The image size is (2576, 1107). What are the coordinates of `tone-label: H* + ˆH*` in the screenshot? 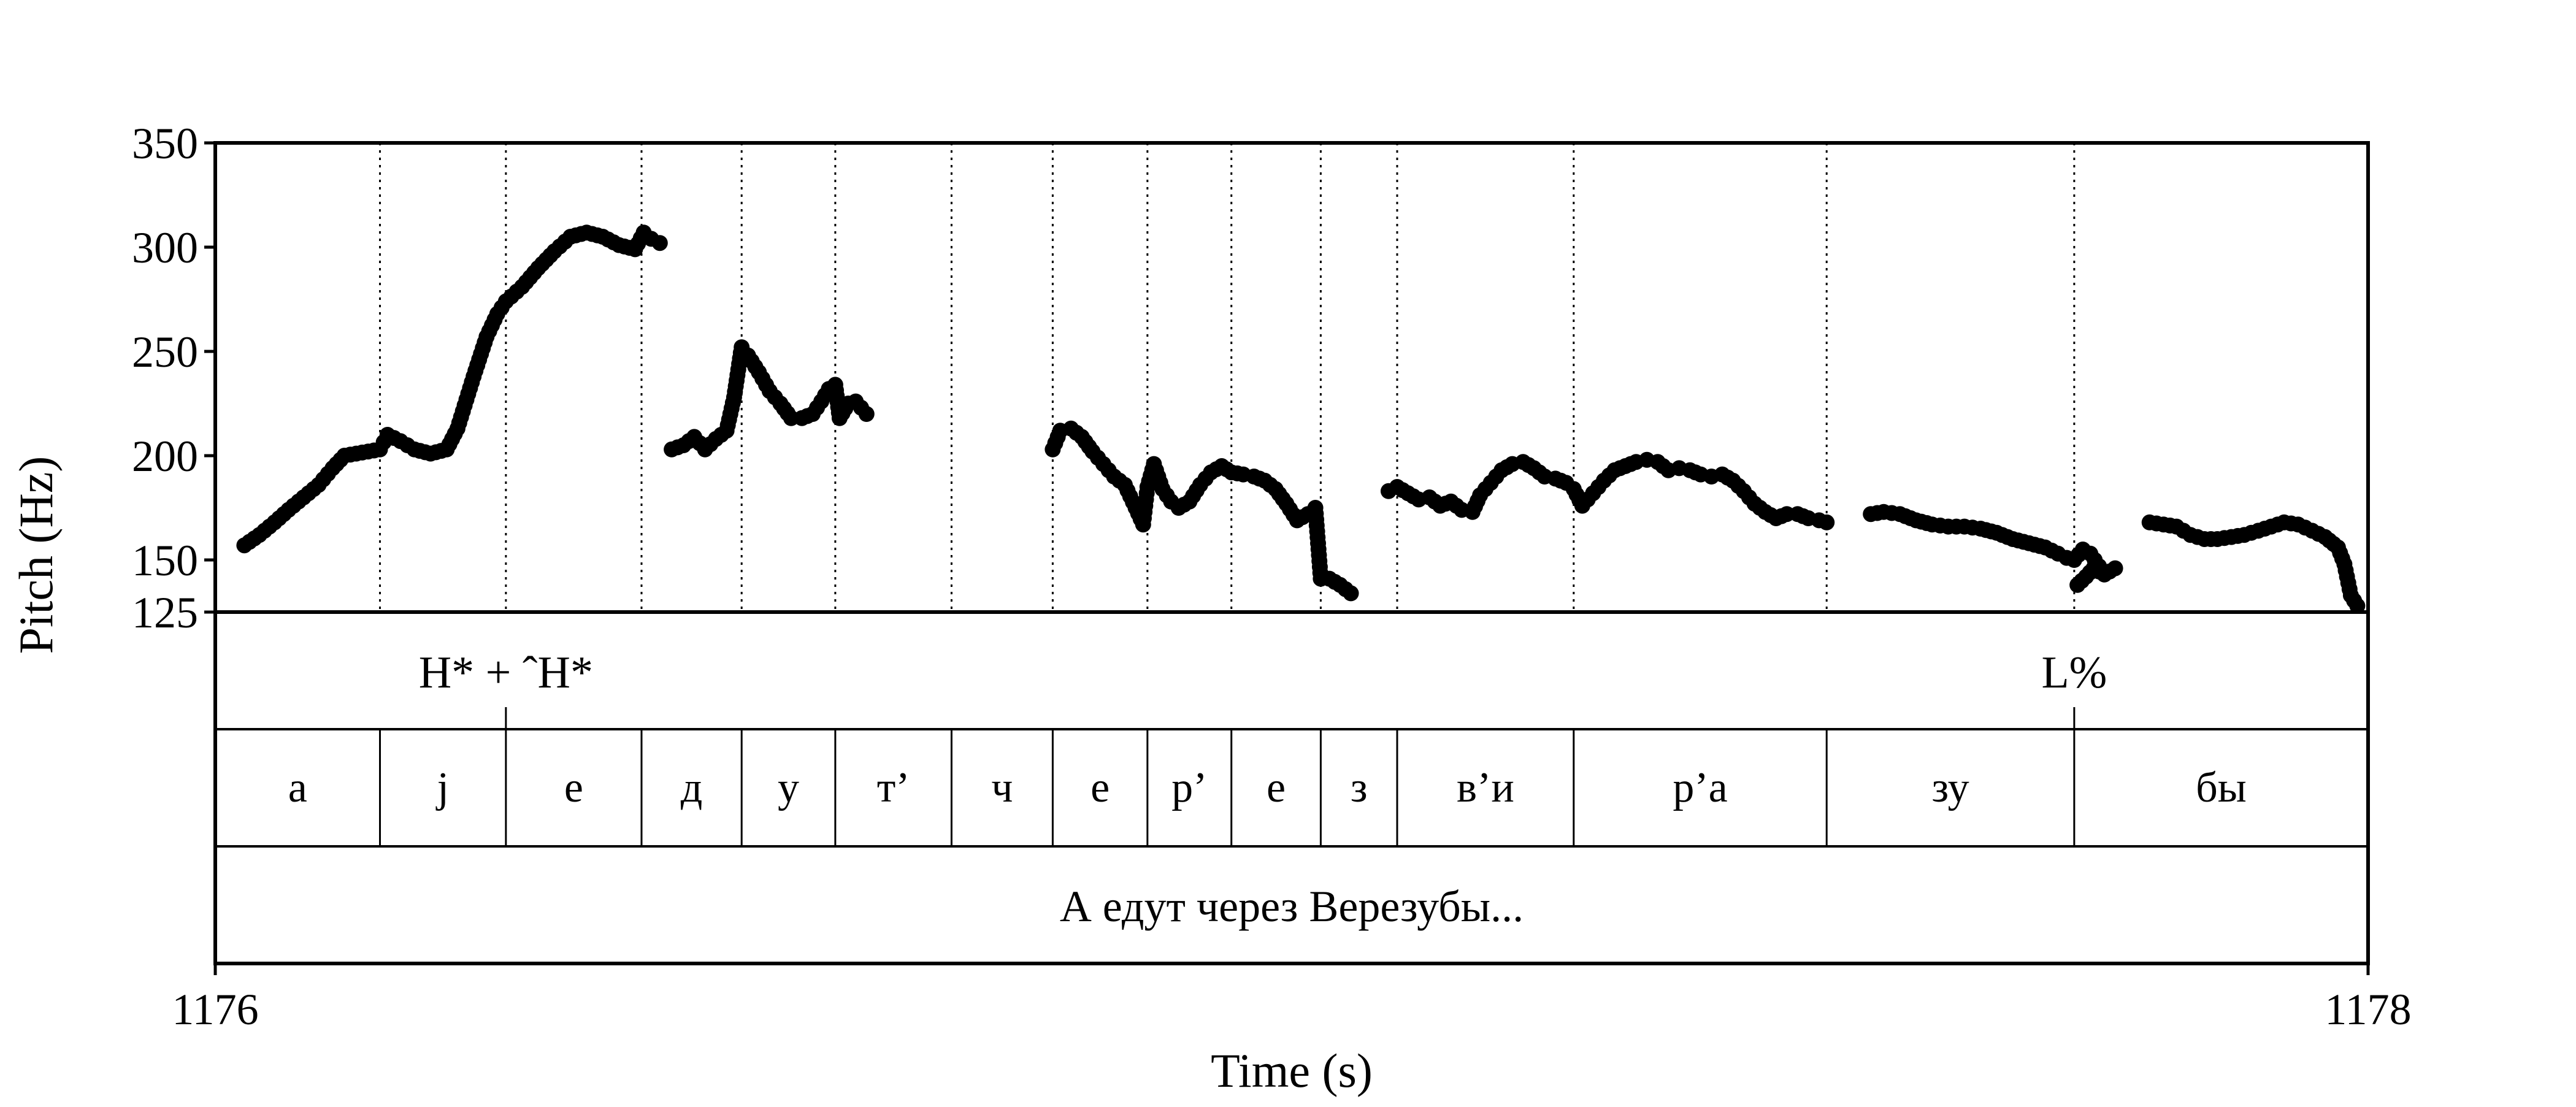 It's located at (506, 673).